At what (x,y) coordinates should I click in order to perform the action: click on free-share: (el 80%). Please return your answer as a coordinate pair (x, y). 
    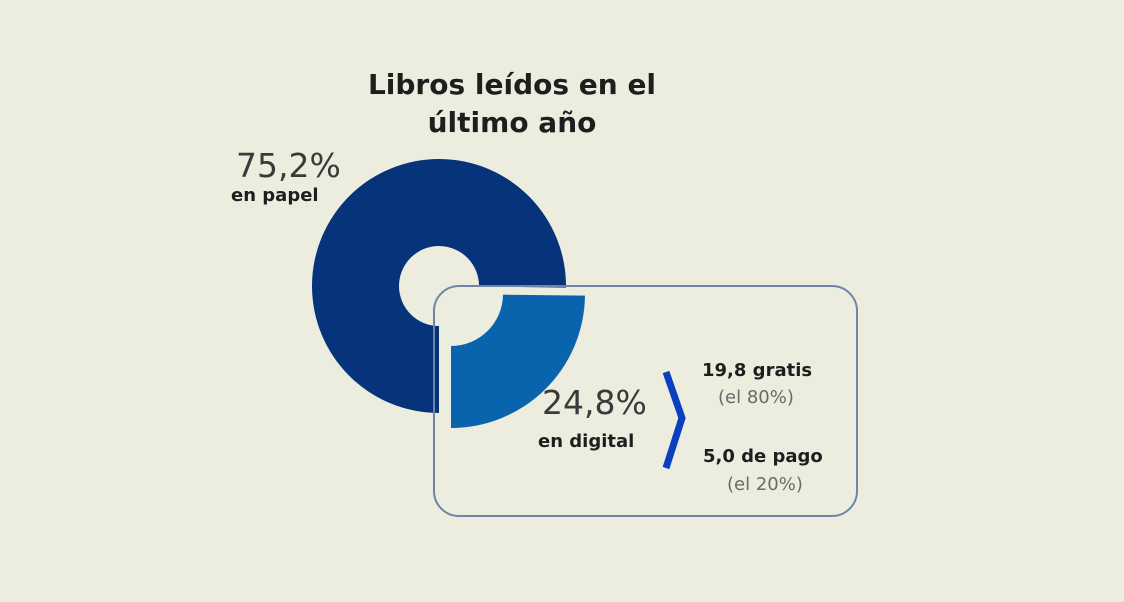
    Looking at the image, I should click on (756, 397).